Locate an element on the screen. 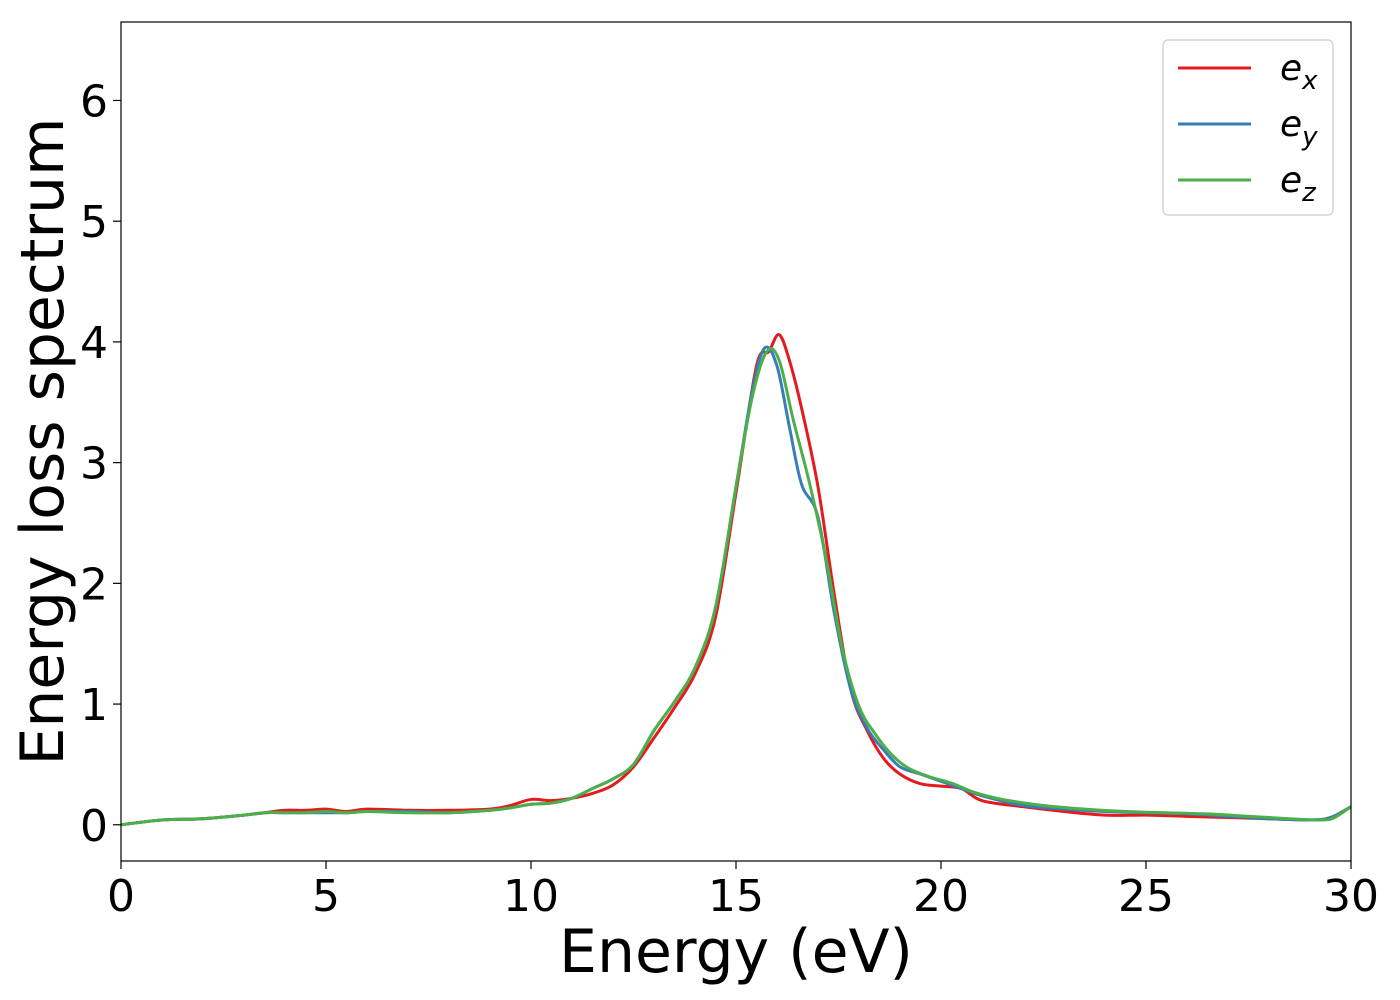 The width and height of the screenshot is (1400, 1000). y-axis-label: Energy loss spectrum is located at coordinates (43, 441).